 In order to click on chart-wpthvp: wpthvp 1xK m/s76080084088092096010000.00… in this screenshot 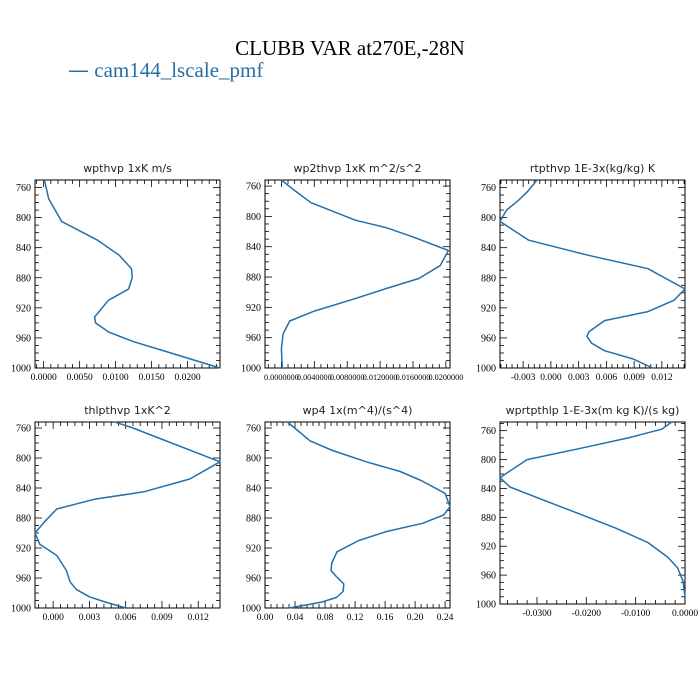, I will do `click(116, 272)`.